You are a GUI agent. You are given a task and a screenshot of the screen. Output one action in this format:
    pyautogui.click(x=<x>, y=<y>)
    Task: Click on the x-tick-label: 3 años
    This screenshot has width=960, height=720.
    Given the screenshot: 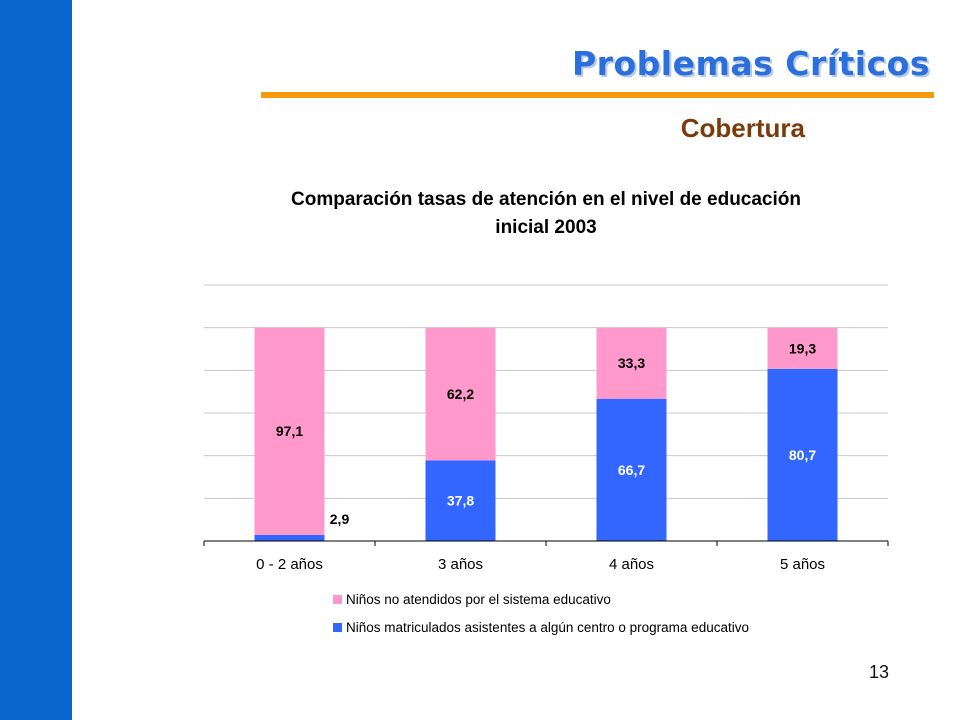 What is the action you would take?
    pyautogui.click(x=460, y=564)
    